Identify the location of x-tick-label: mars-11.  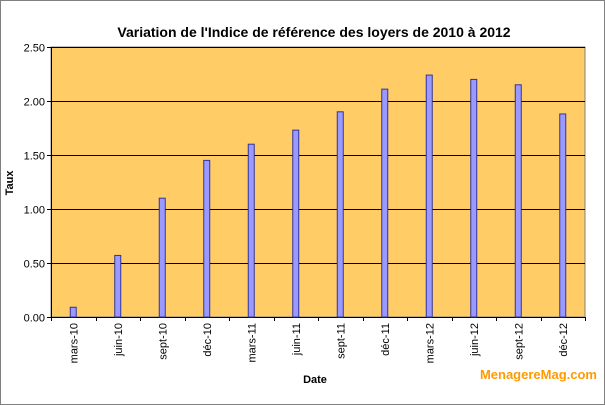
(252, 343).